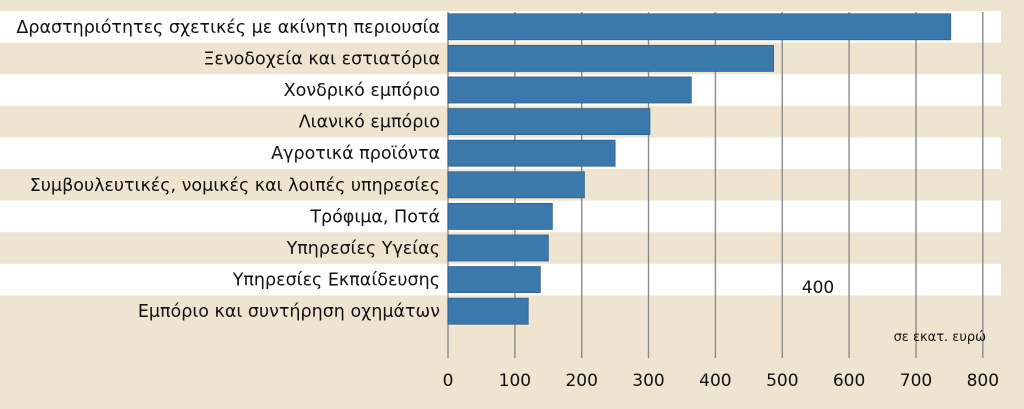 This screenshot has height=409, width=1024. I want to click on category-label: Ξενοδοχεία και εστιατόρια, so click(321, 59).